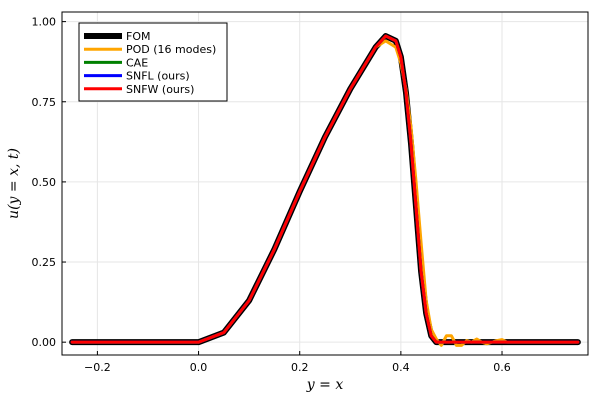 The height and width of the screenshot is (400, 600). What do you see at coordinates (44, 262) in the screenshot?
I see `y-tick-label: 0.25` at bounding box center [44, 262].